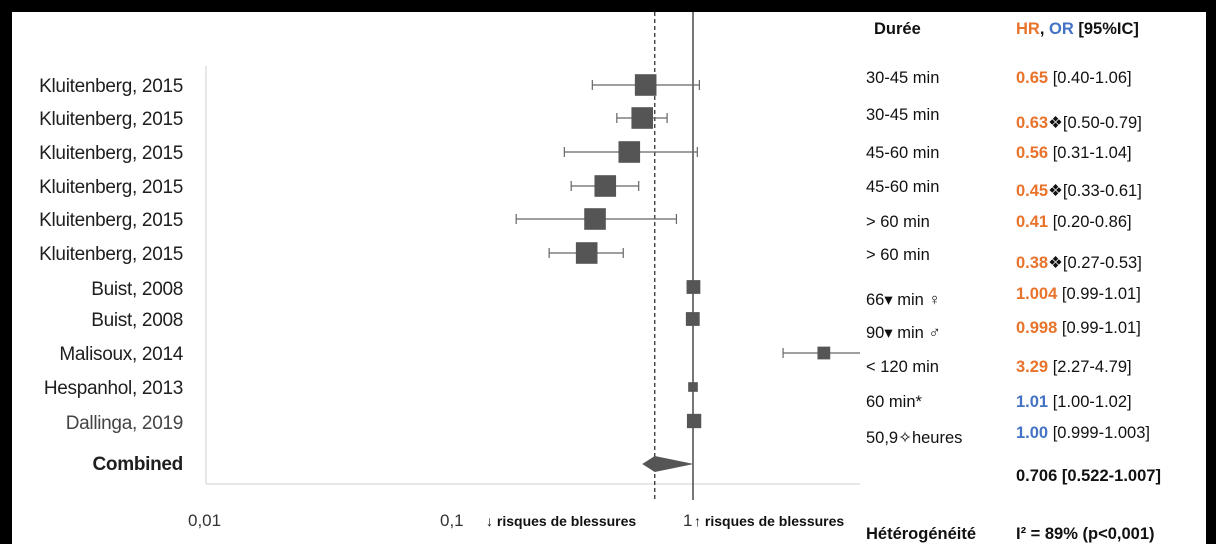 Image resolution: width=1216 pixels, height=544 pixels. I want to click on estimate-cell: 1.01 [1.00-1.02], so click(1074, 402).